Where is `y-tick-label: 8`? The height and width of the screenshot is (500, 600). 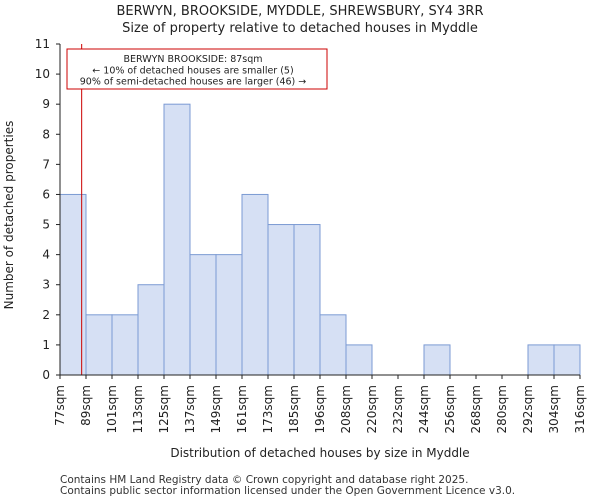 y-tick-label: 8 is located at coordinates (46, 134).